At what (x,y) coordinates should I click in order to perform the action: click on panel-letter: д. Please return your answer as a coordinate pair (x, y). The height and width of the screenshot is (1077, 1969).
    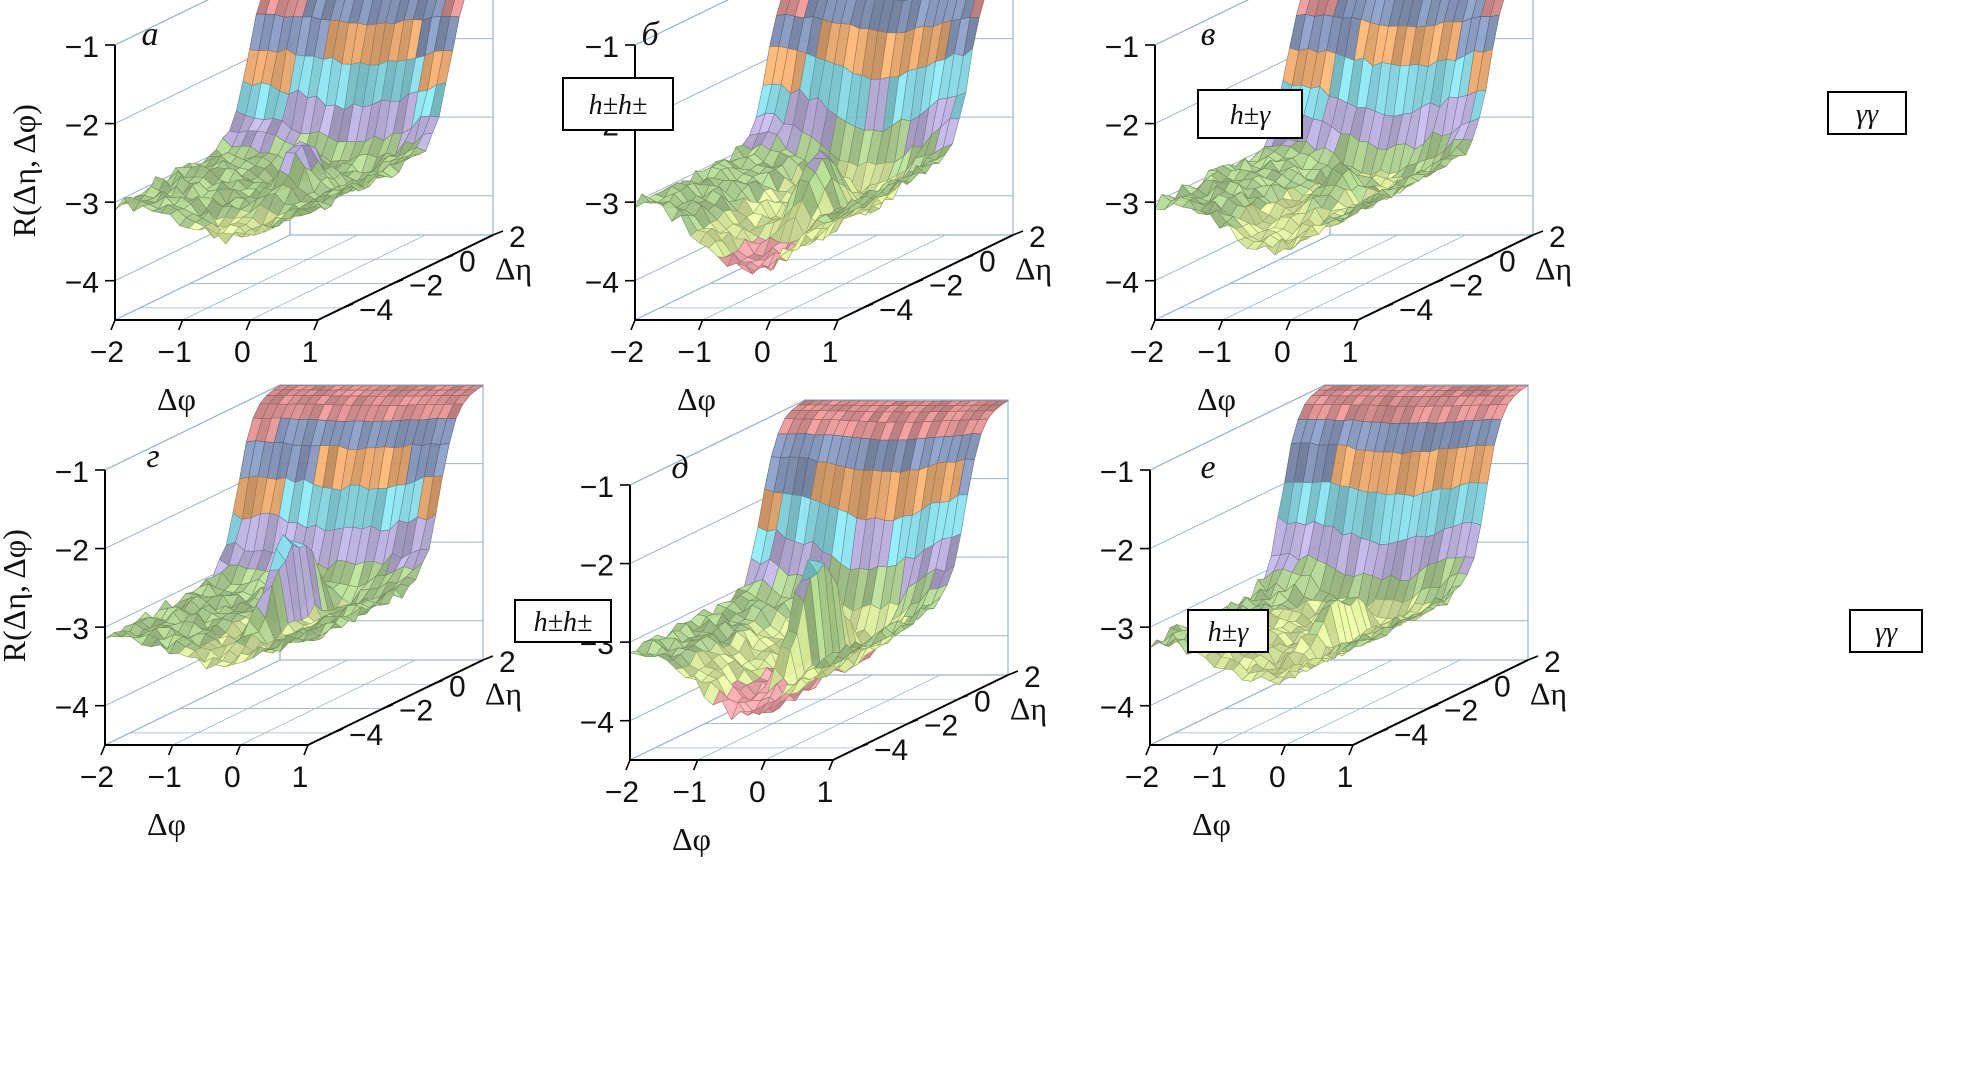
    Looking at the image, I should click on (679, 467).